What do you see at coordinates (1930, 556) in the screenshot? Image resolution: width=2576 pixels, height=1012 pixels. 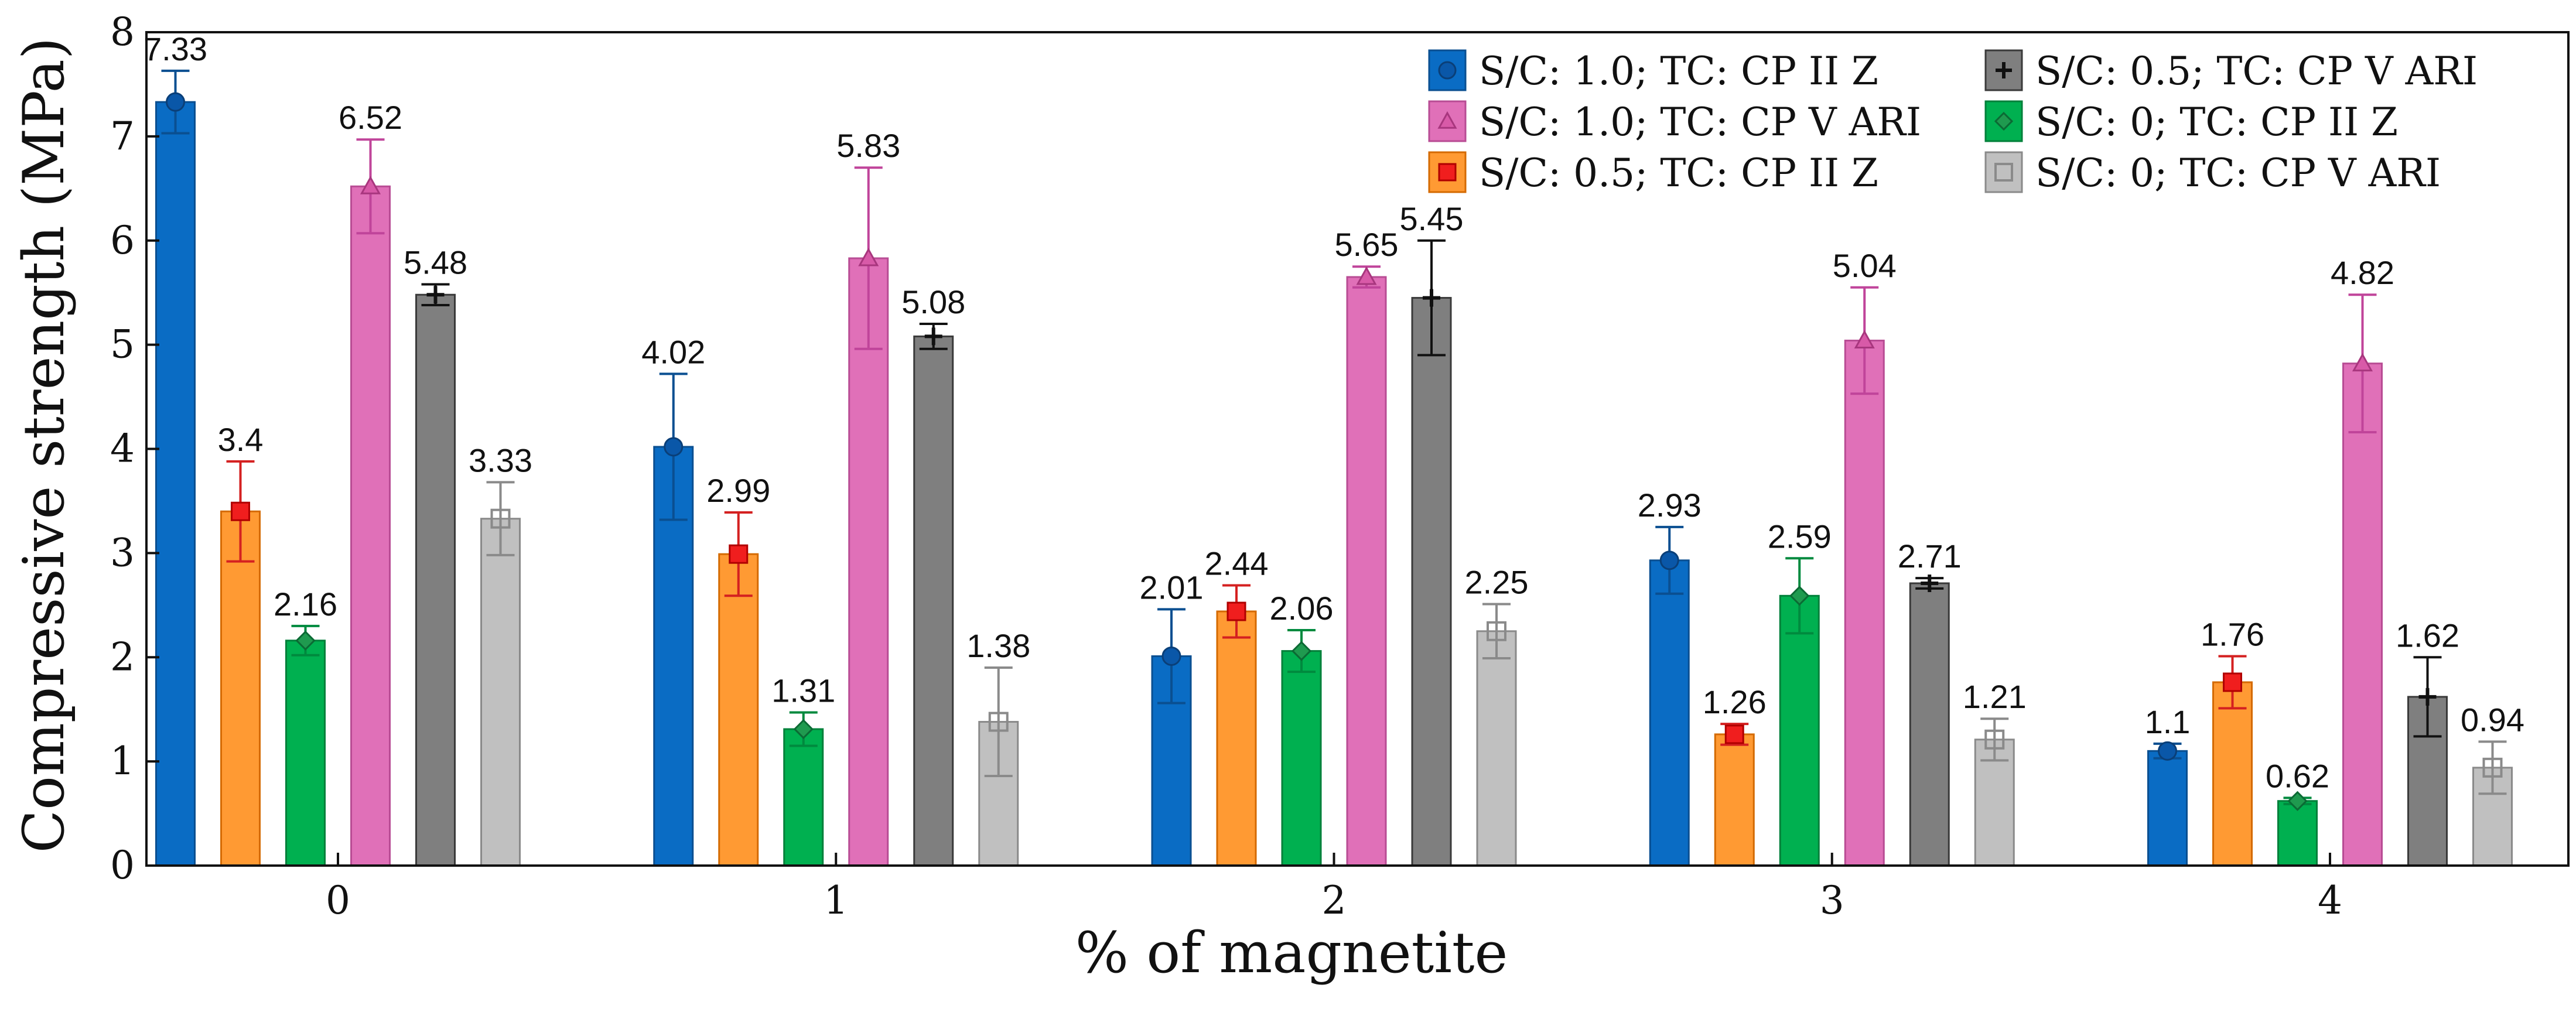 I see `data-label: 2.71` at bounding box center [1930, 556].